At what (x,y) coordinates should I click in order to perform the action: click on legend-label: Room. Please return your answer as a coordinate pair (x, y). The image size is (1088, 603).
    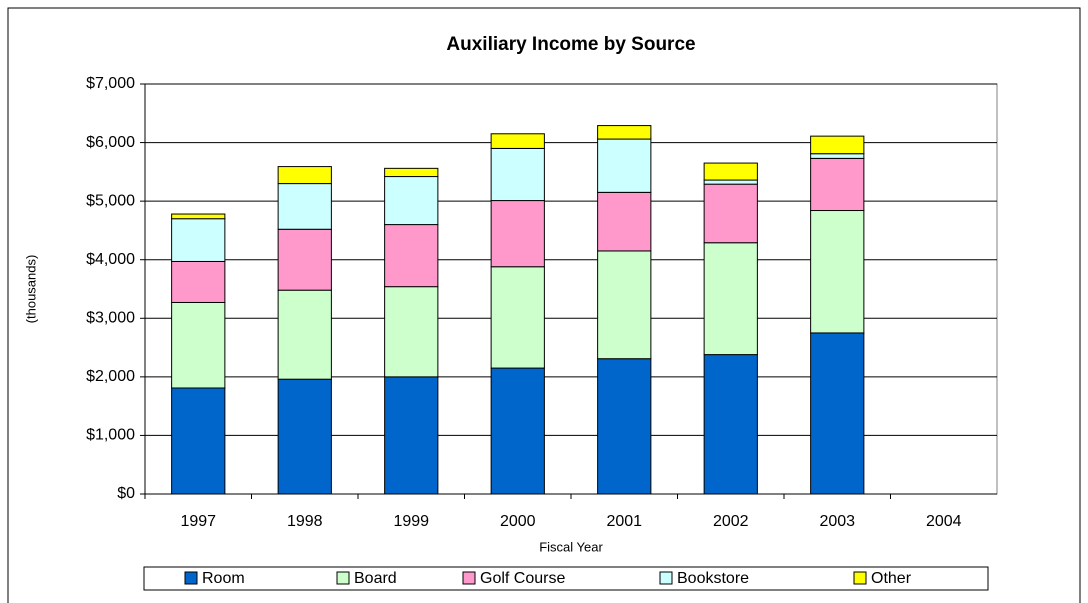
    Looking at the image, I should click on (223, 578).